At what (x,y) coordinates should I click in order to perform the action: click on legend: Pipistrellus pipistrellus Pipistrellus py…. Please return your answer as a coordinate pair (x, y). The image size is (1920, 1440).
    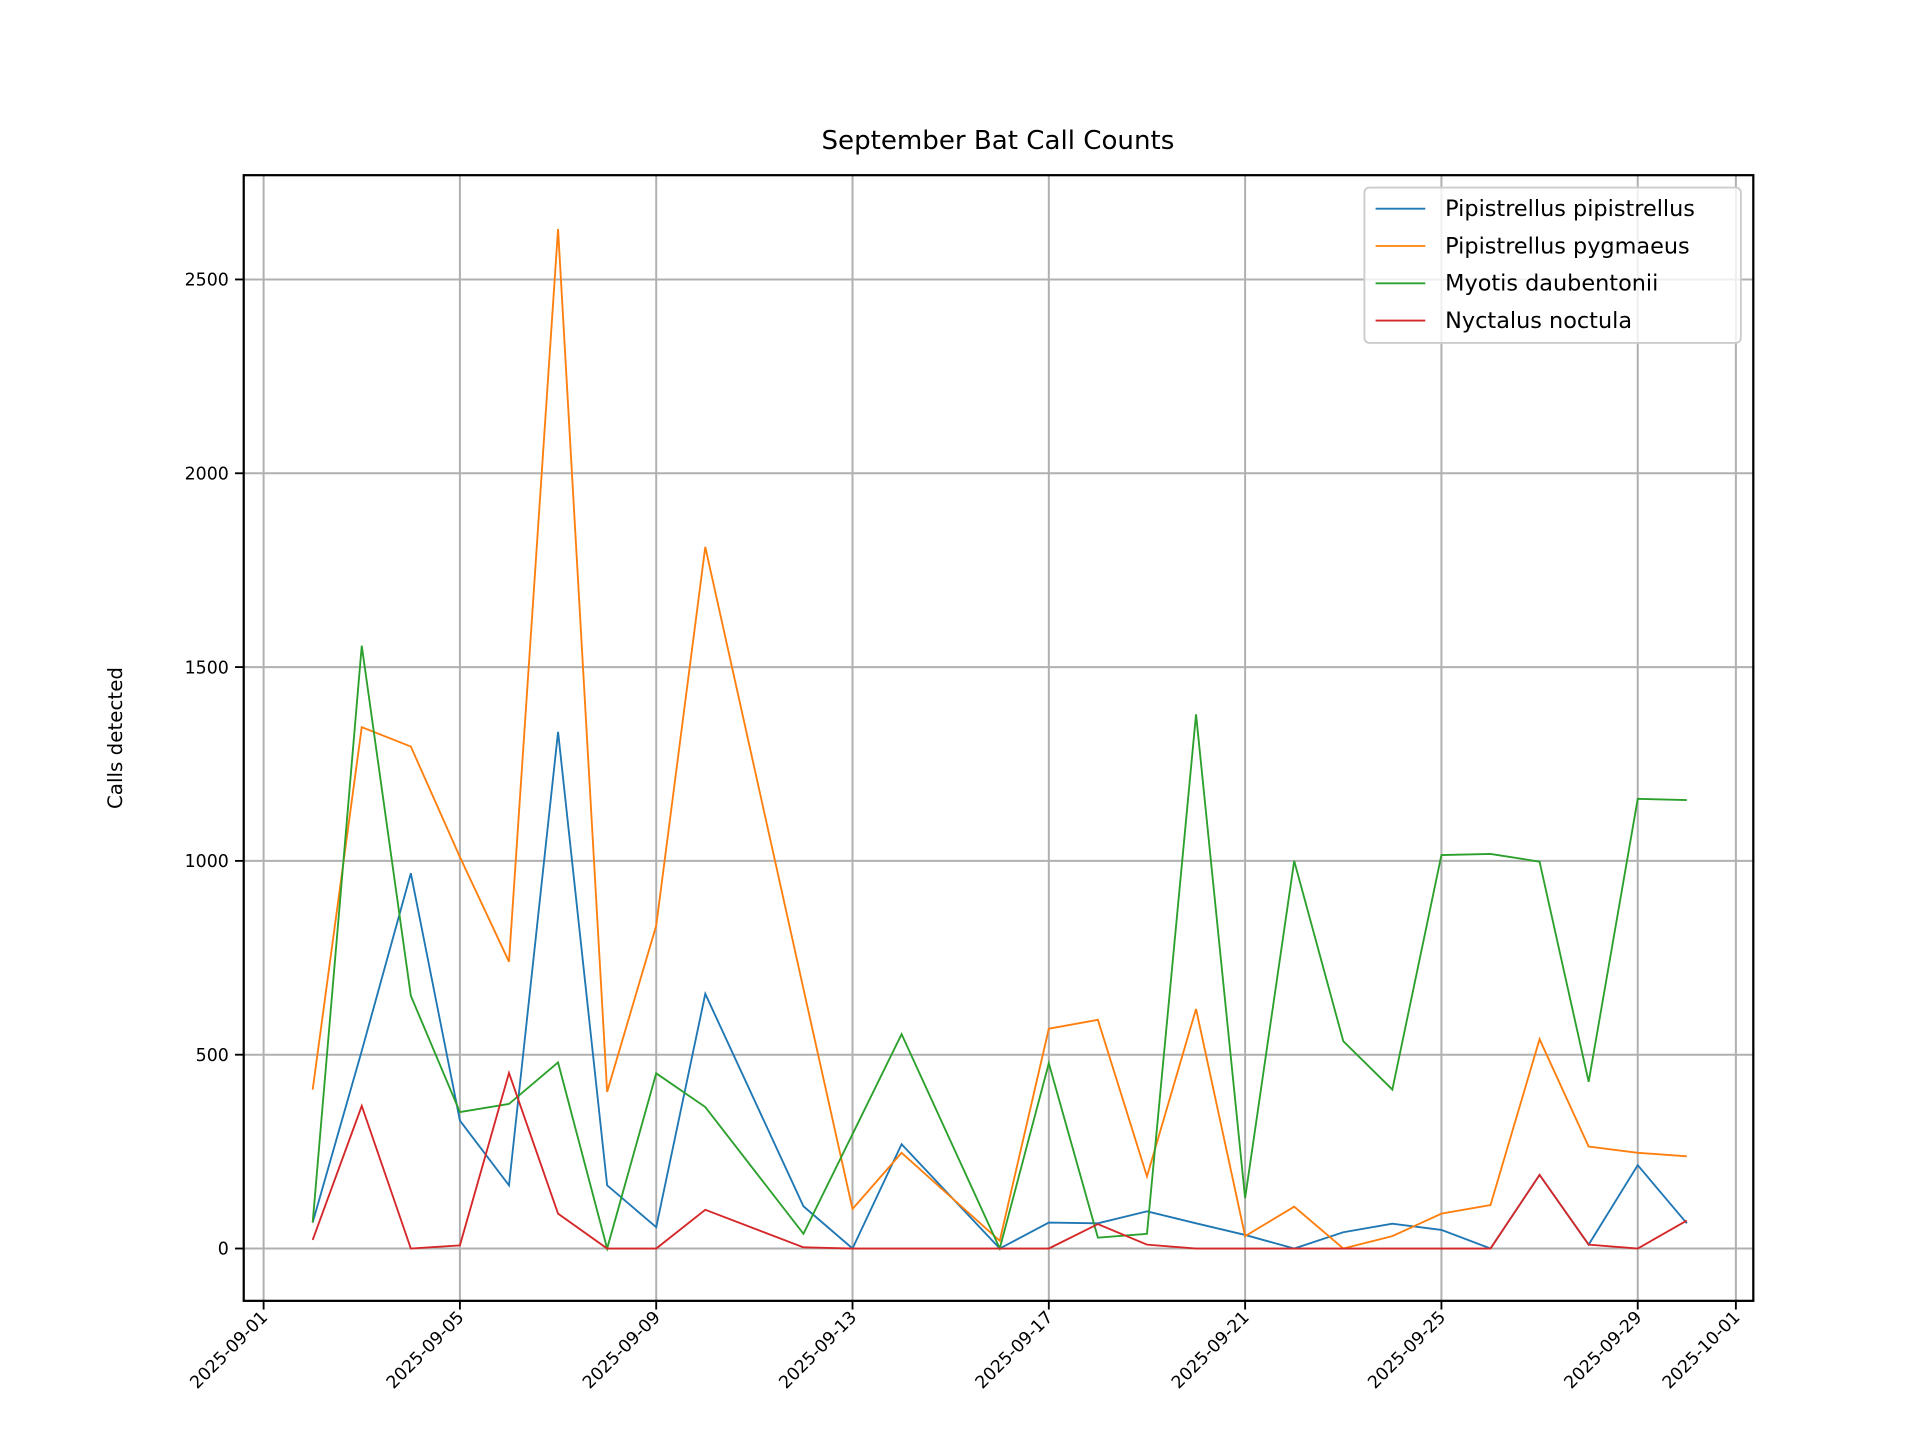
    Looking at the image, I should click on (1552, 265).